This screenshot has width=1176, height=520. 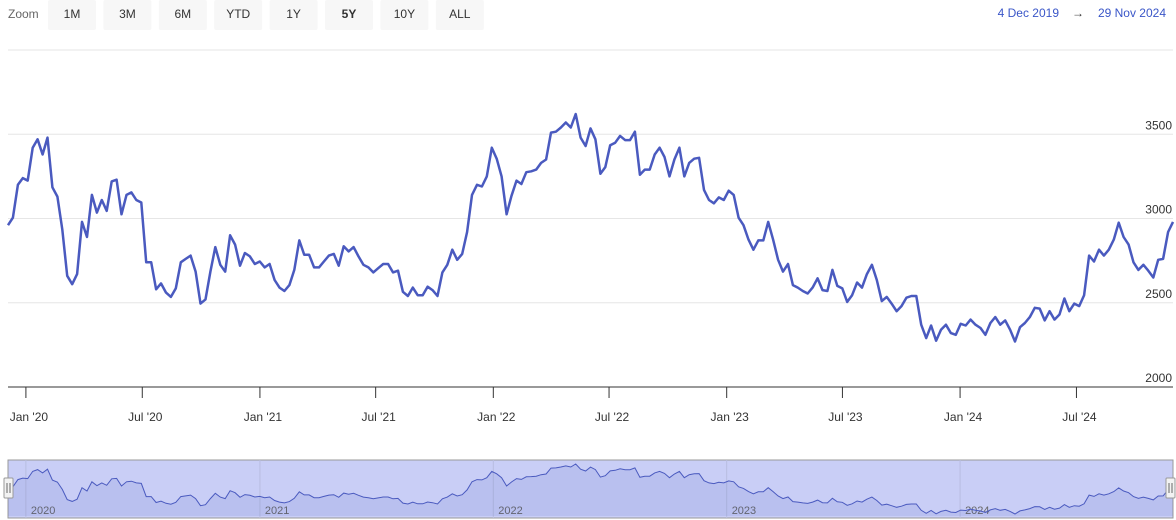 What do you see at coordinates (1158, 294) in the screenshot?
I see `y-tick-label: 2500` at bounding box center [1158, 294].